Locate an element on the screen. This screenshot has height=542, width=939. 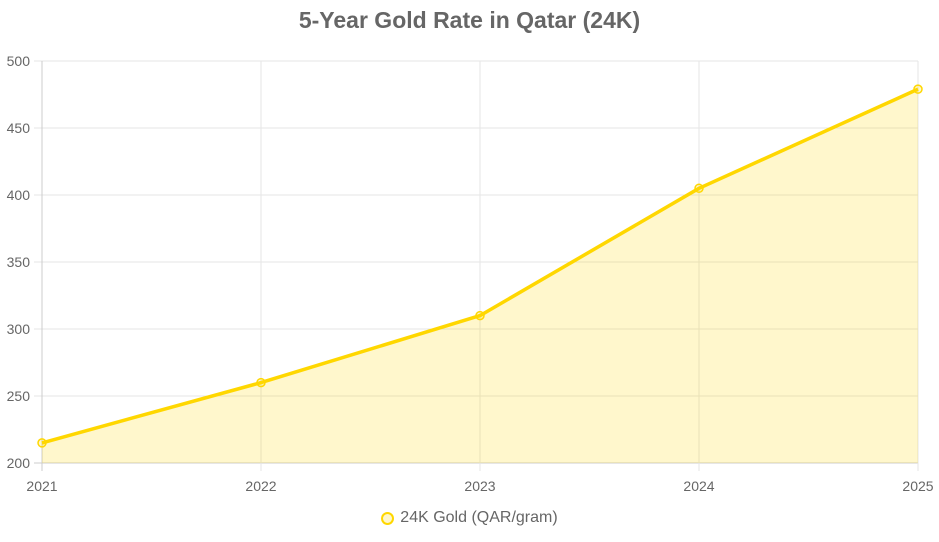
y-tick-label: 250 is located at coordinates (19, 396).